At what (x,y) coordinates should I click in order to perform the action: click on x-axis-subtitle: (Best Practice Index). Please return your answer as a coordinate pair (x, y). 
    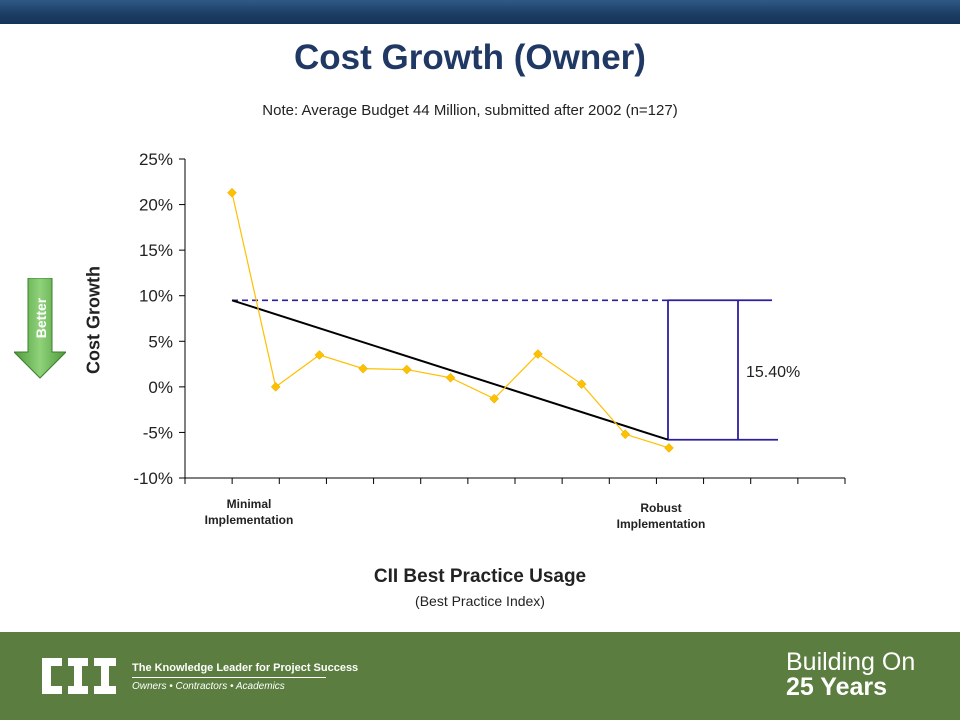
    Looking at the image, I should click on (480, 601).